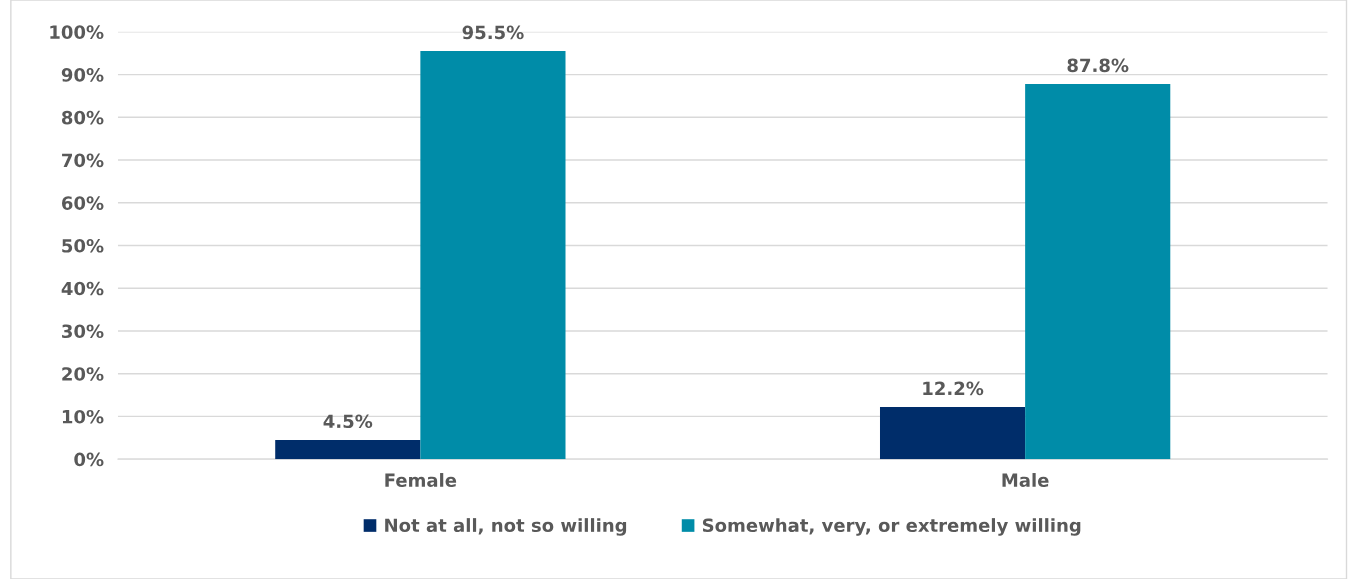 The height and width of the screenshot is (579, 1356). Describe the element at coordinates (89, 459) in the screenshot. I see `y-tick-label: 0%` at that location.